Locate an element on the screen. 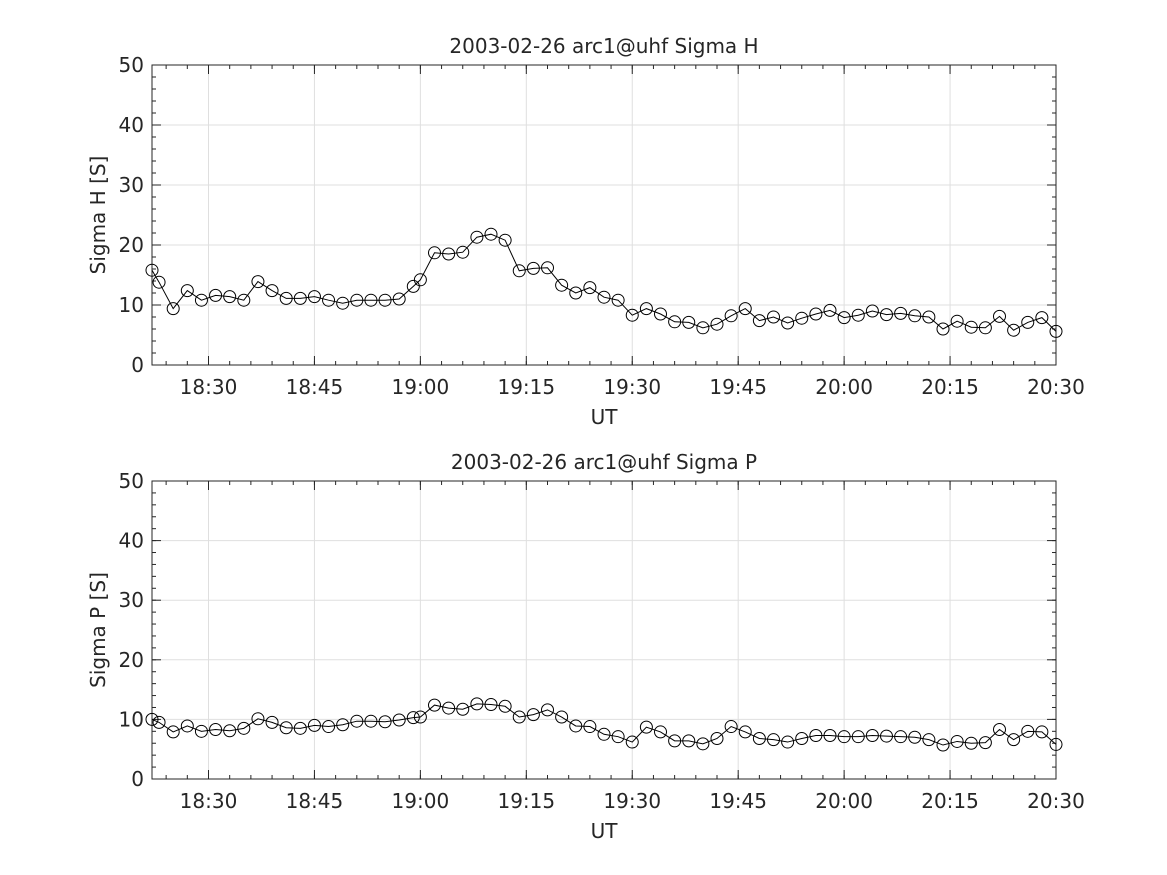 The image size is (1167, 875). x-tick-label: 18:30 is located at coordinates (209, 801).